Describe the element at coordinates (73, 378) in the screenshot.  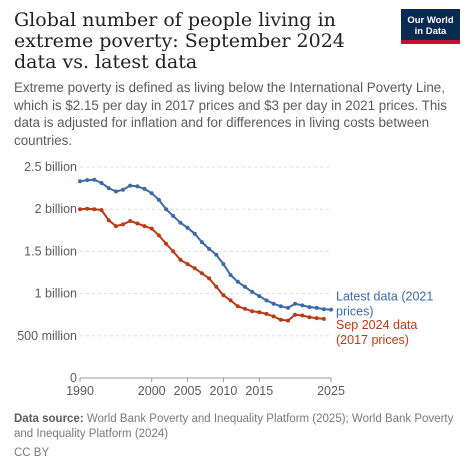
I see `y-tick-label: 0` at that location.